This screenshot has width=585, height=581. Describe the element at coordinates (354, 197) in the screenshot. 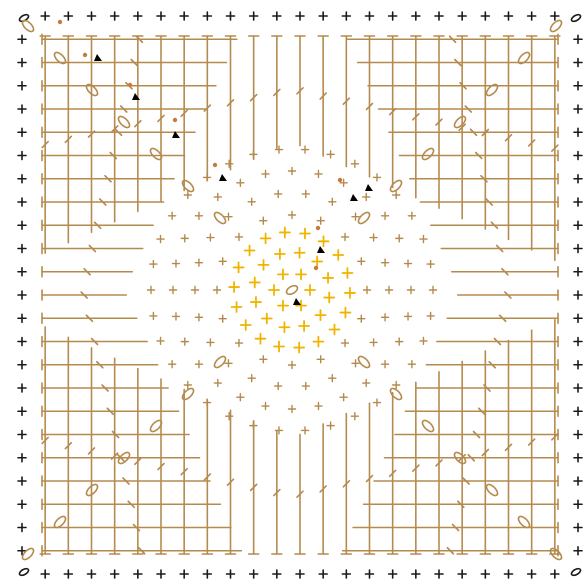

I see `round-start-marker-icon` at that location.